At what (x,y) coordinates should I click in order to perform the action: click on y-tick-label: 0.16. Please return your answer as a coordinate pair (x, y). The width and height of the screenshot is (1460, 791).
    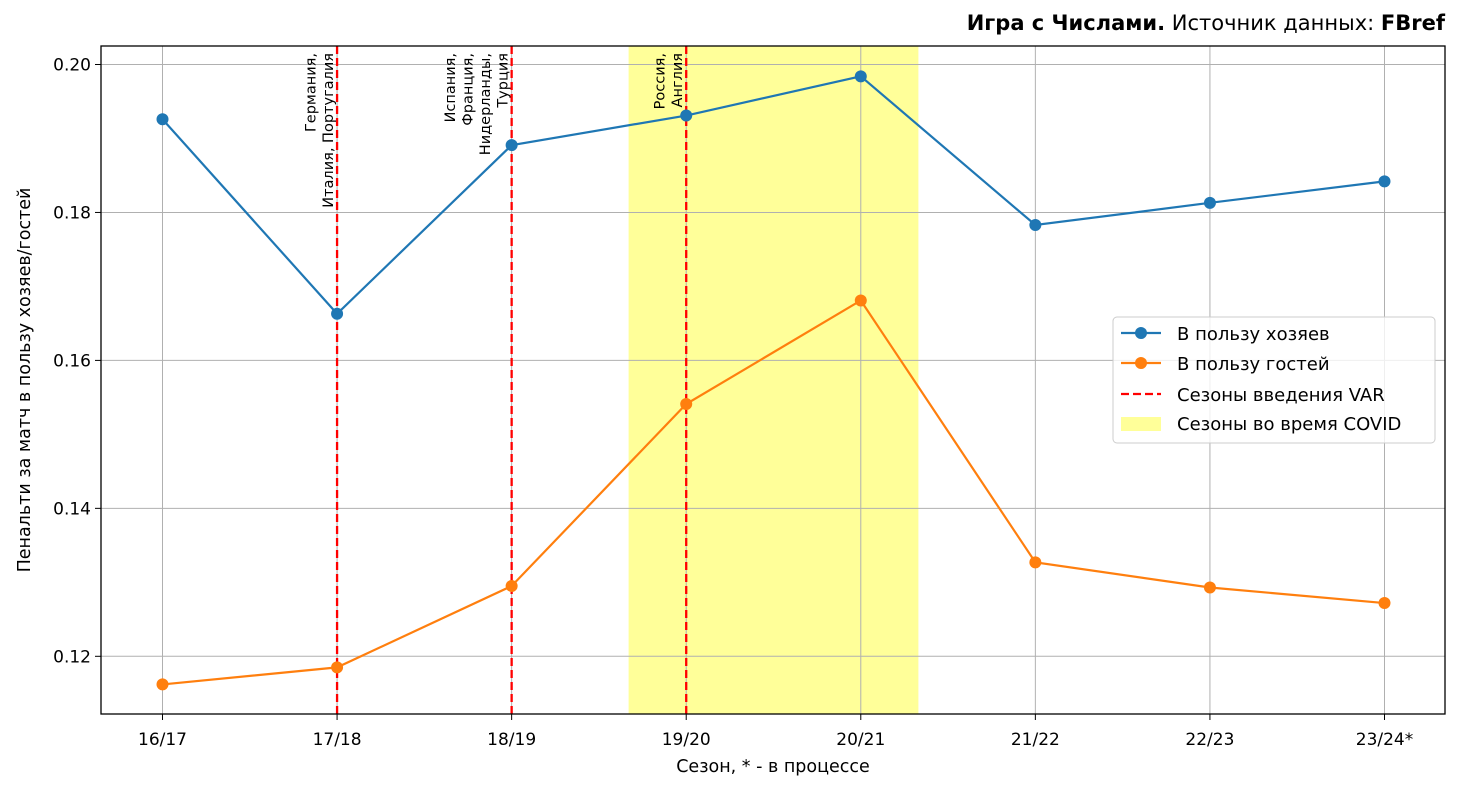
    Looking at the image, I should click on (72, 361).